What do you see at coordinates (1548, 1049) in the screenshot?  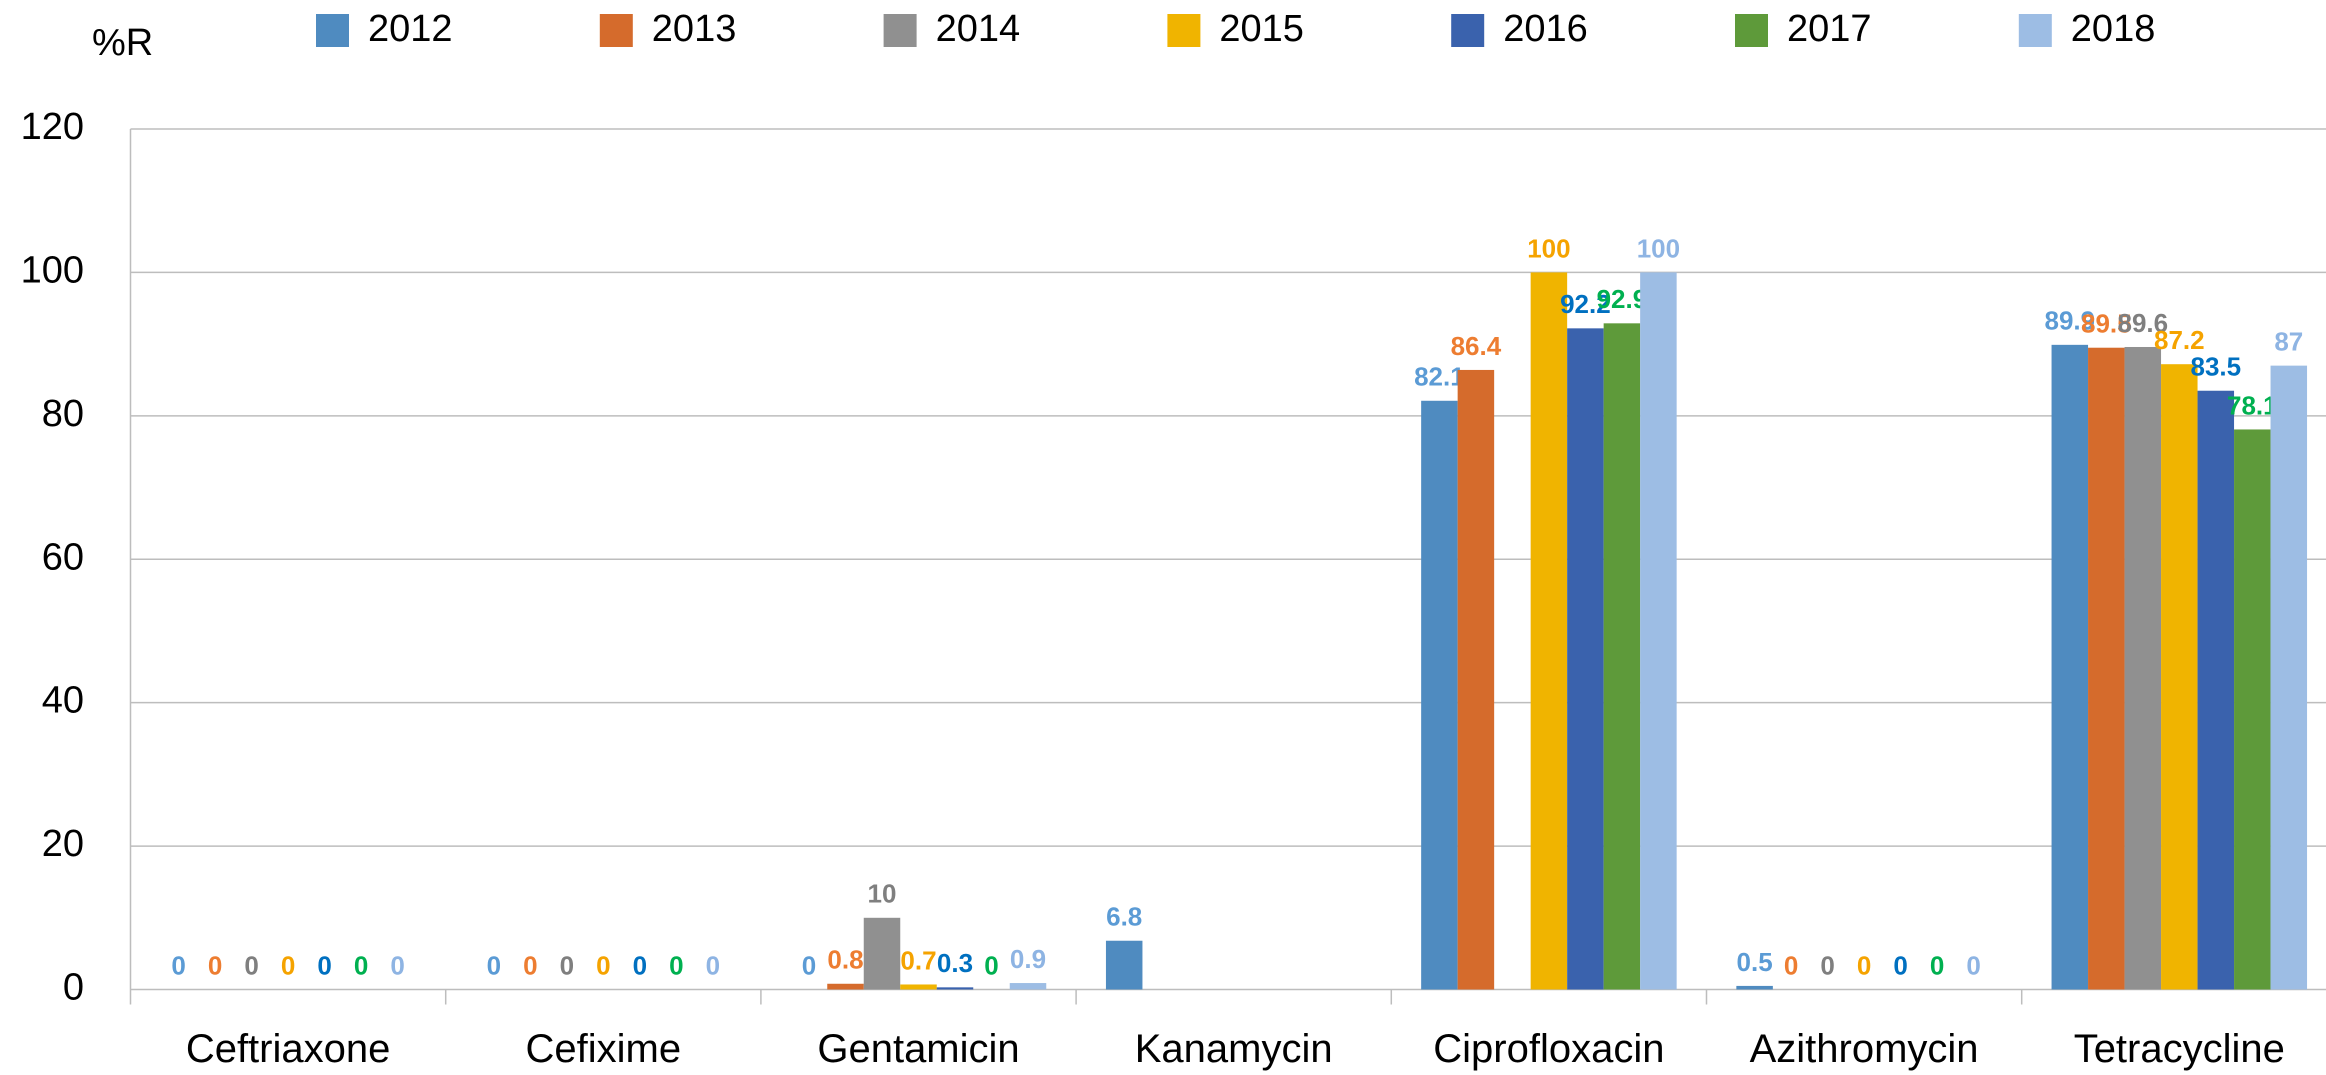 I see `x-tick-label: Ciprofloxacin` at bounding box center [1548, 1049].